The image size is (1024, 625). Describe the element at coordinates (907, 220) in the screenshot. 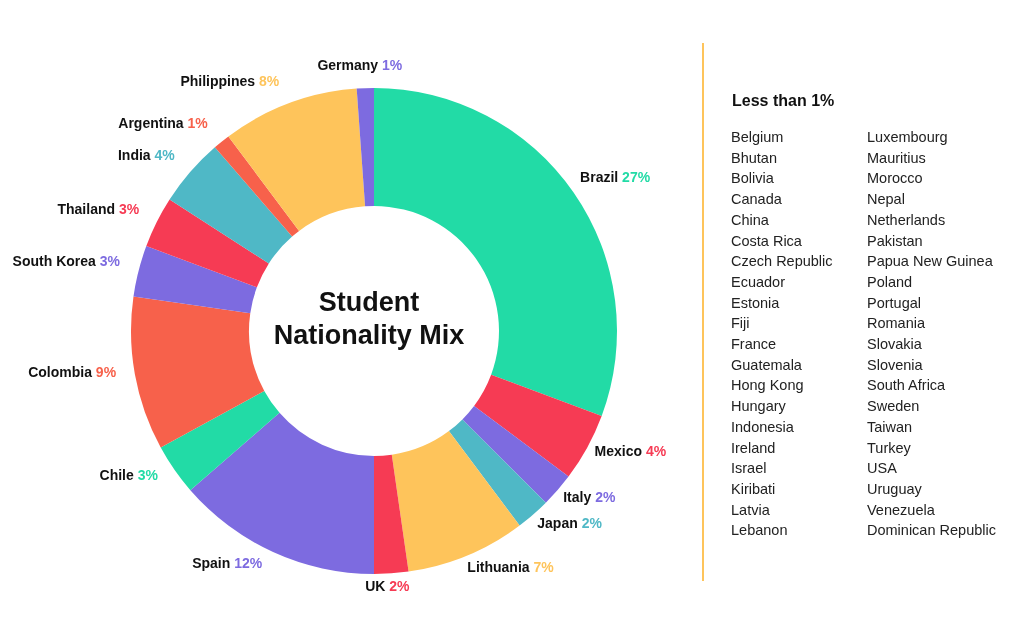

I see `text: Netherlands` at that location.